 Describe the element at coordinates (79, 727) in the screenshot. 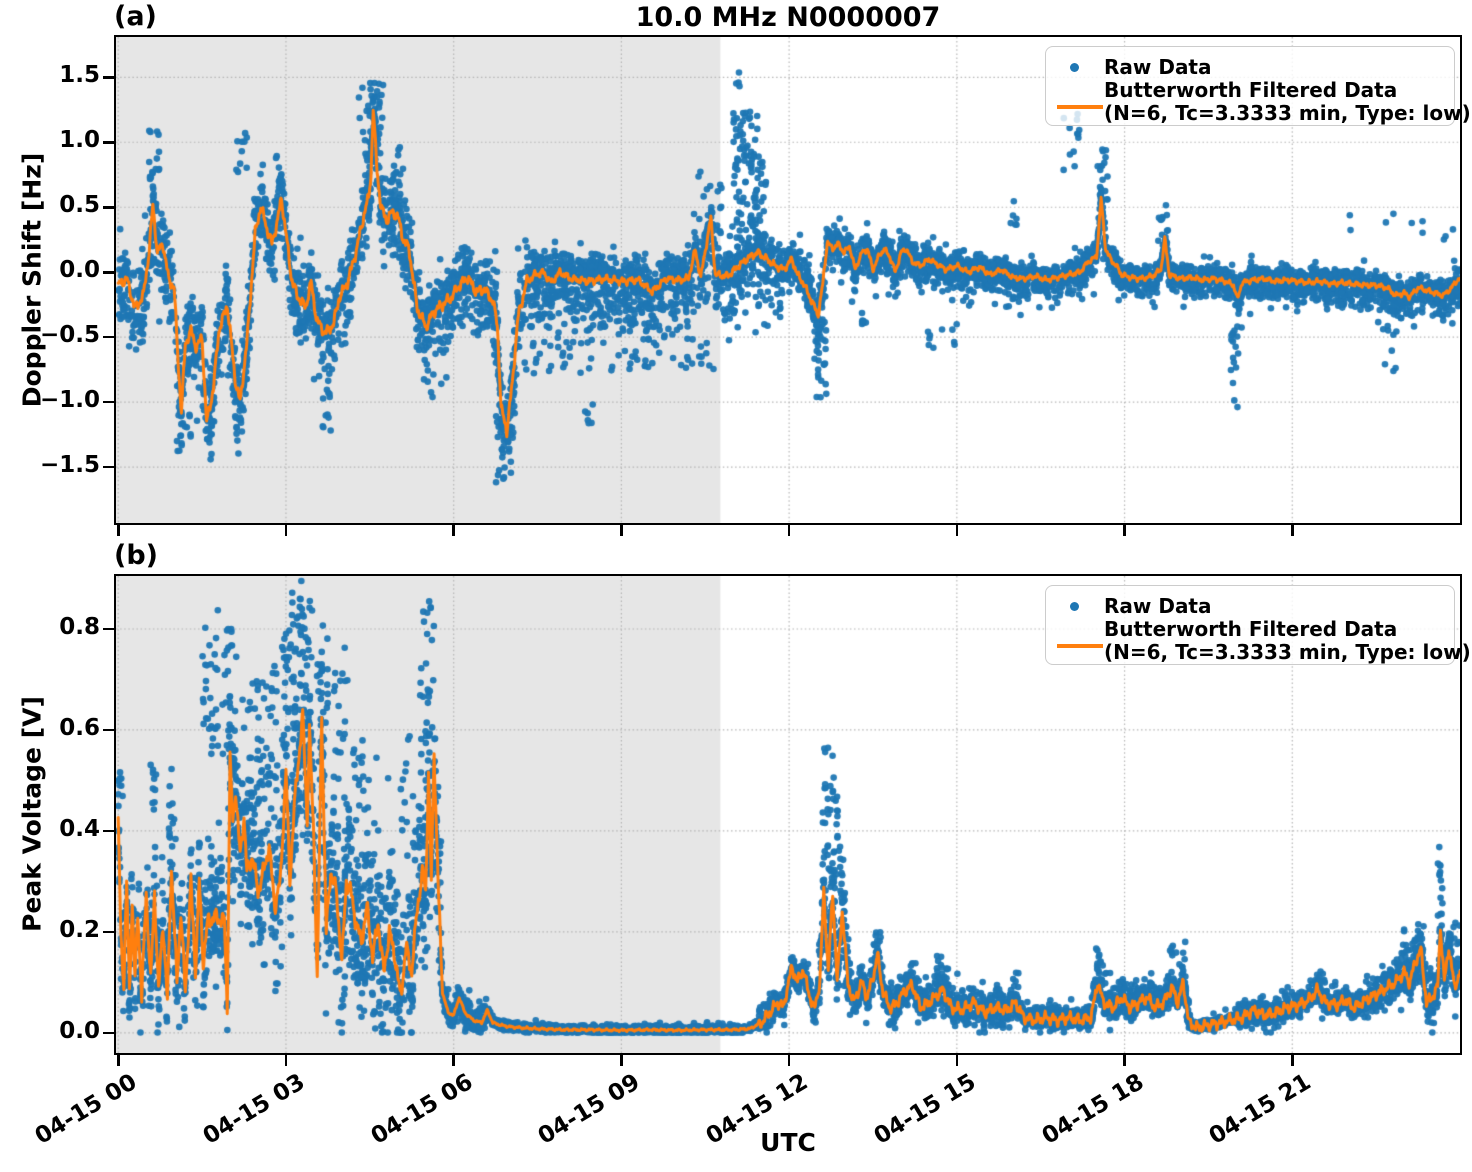

I see `y-tick-label: 0.6` at that location.